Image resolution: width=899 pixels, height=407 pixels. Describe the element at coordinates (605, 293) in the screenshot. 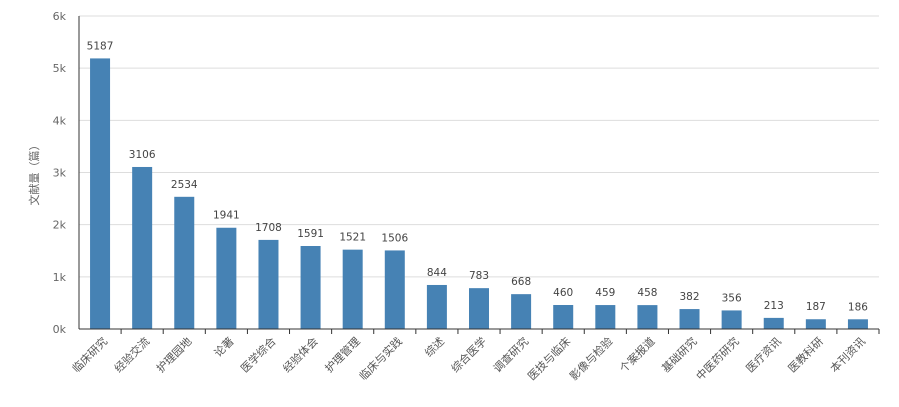

I see `data-label: 459` at that location.